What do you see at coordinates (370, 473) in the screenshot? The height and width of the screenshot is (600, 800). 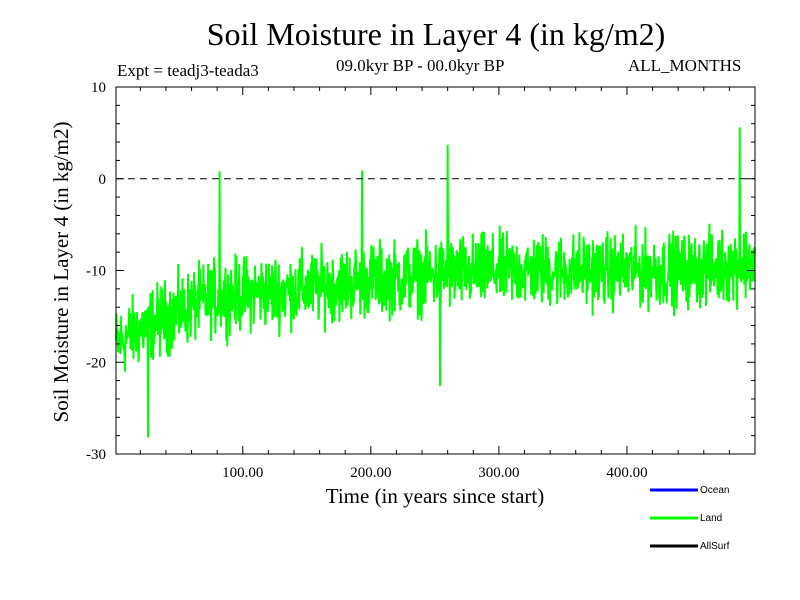 I see `x-tick-label: 200.00` at bounding box center [370, 473].